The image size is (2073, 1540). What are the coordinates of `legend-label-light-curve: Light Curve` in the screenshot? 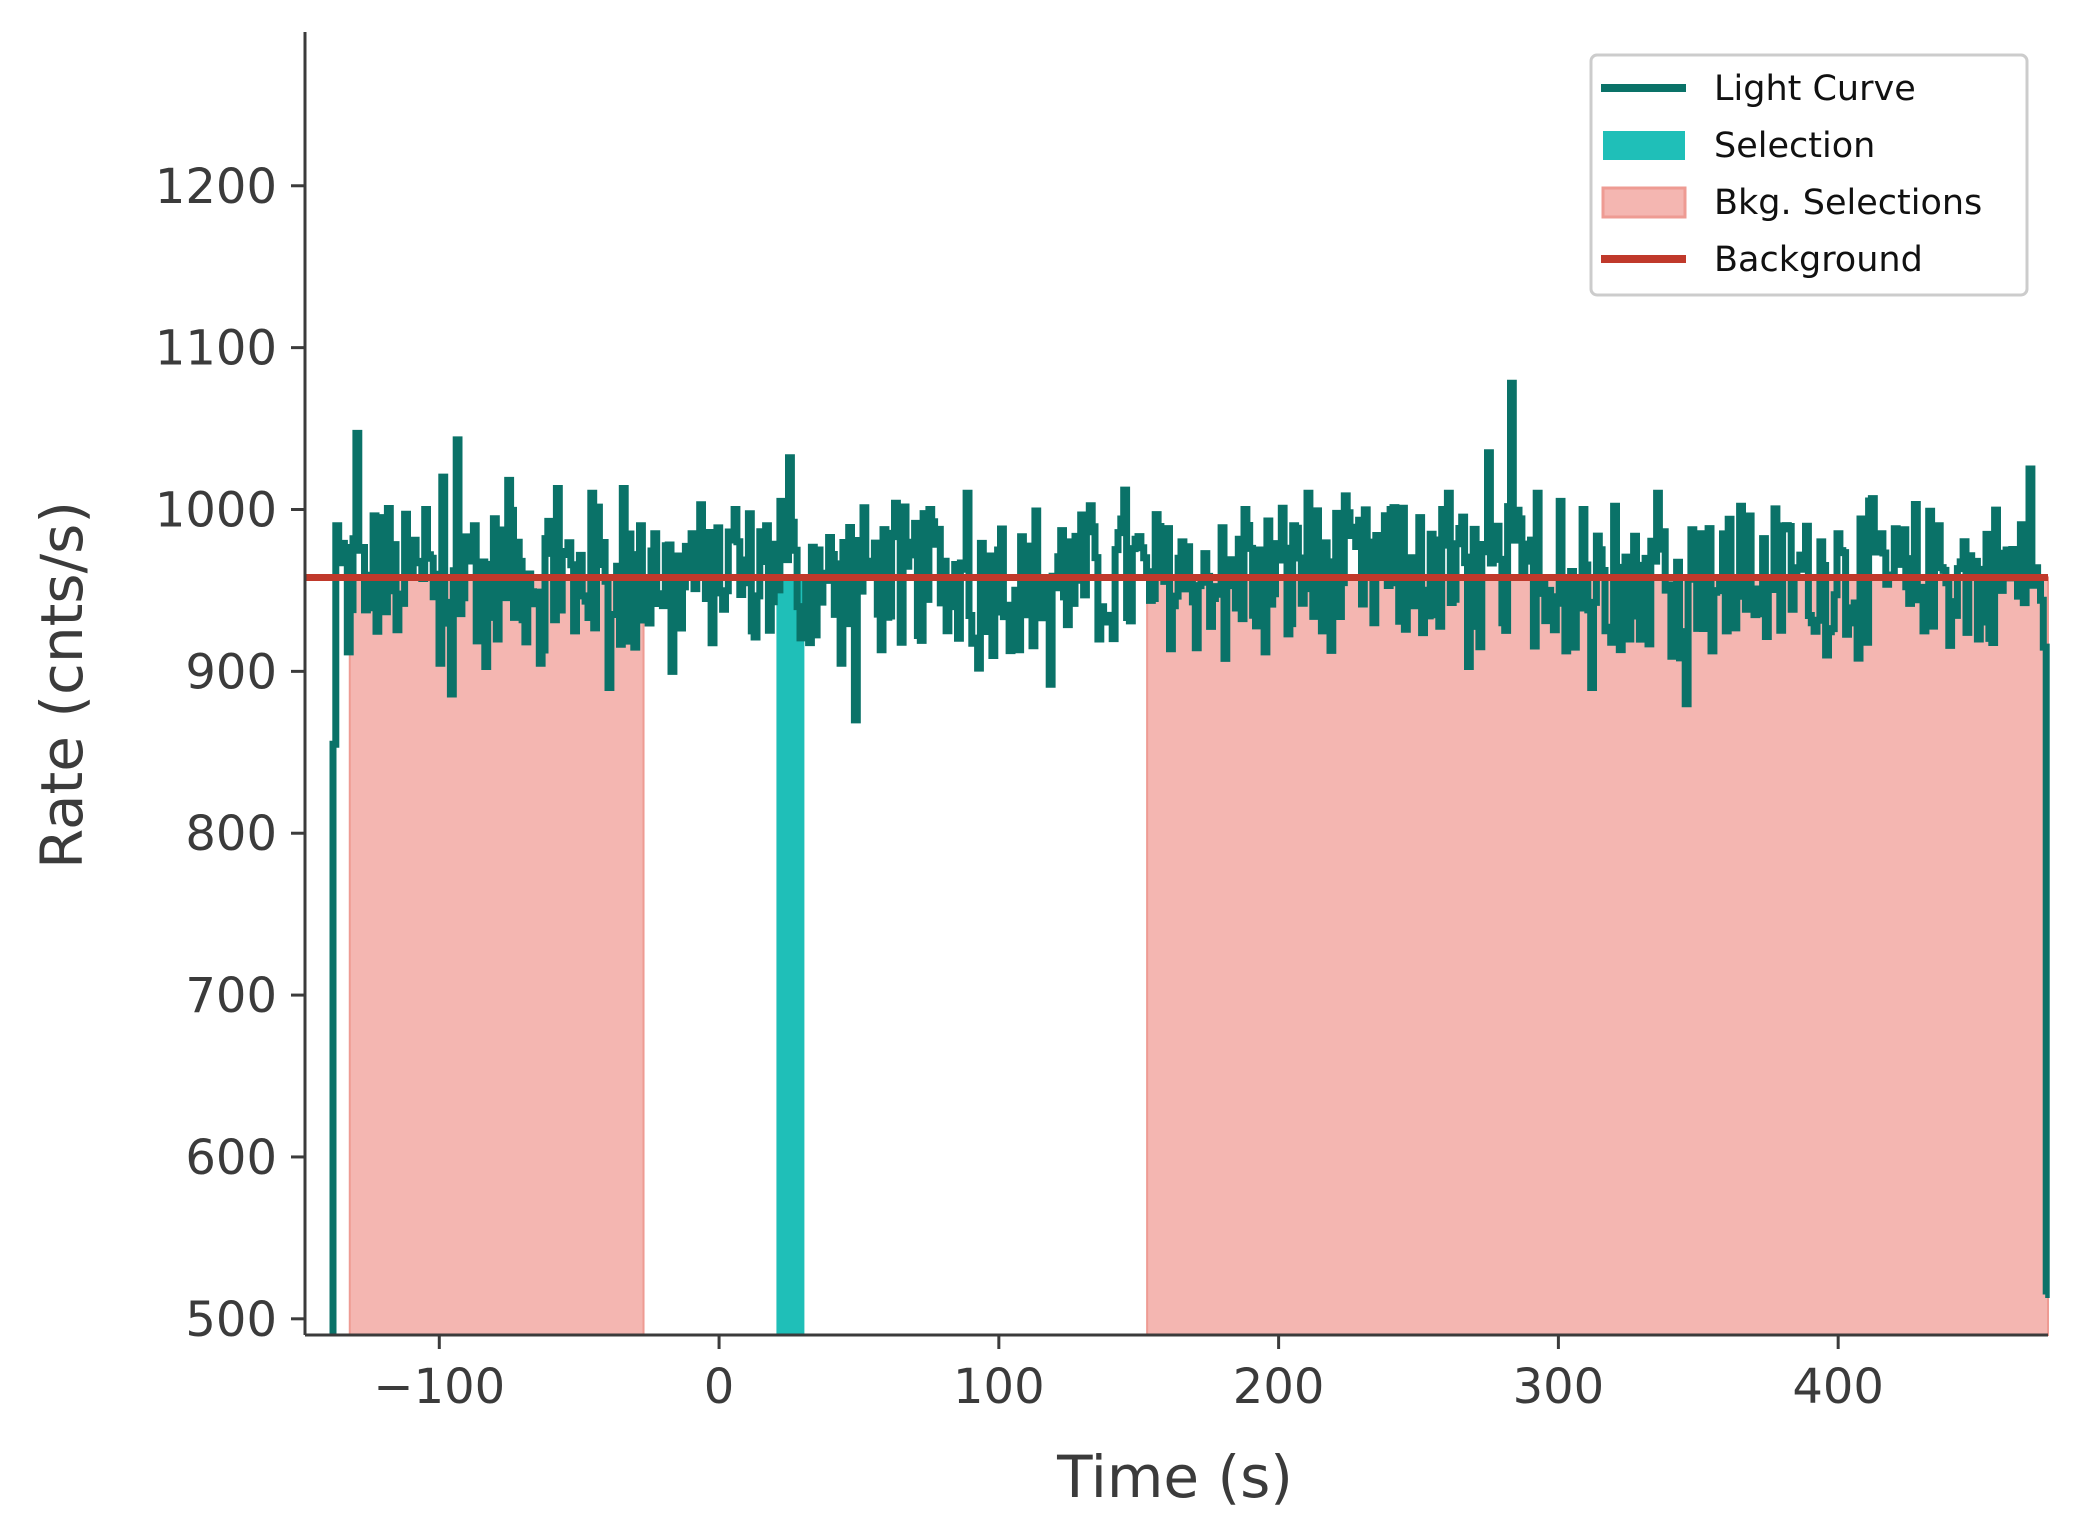 It's located at (1815, 89).